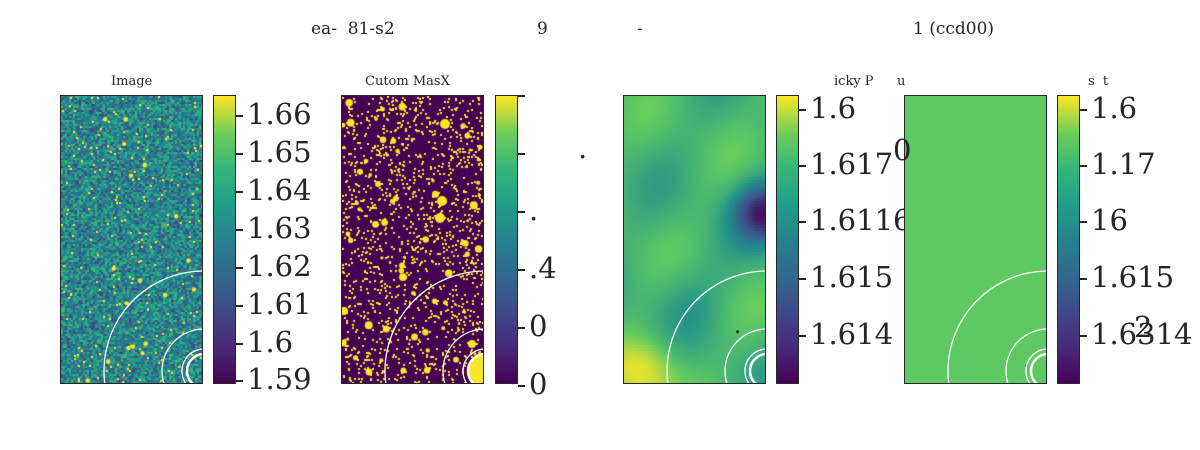 This screenshot has height=450, width=1200. Describe the element at coordinates (1143, 327) in the screenshot. I see `panel4-stray-two: 2` at that location.